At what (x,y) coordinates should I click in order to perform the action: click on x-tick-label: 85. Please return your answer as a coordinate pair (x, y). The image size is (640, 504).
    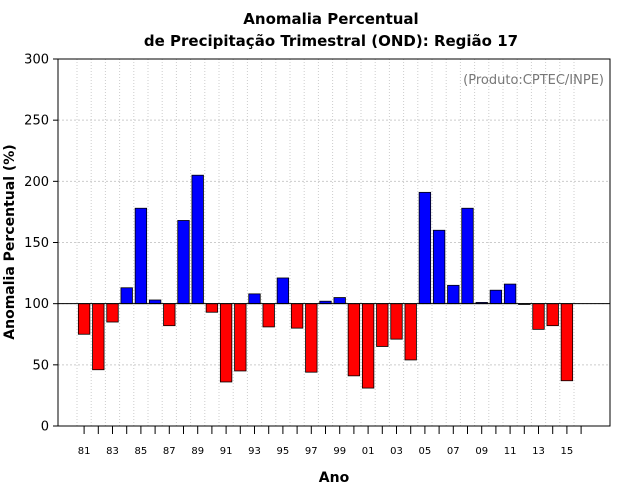
    Looking at the image, I should click on (141, 451).